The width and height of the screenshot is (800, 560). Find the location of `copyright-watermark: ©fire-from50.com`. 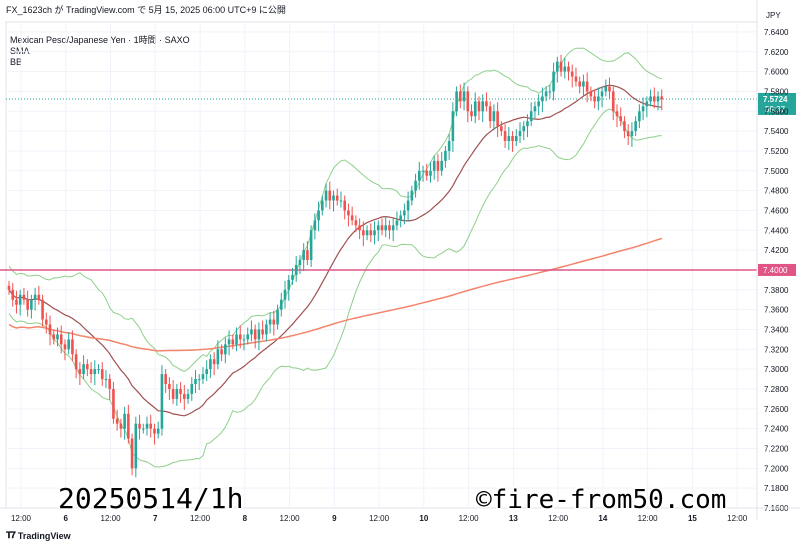

copyright-watermark: ©fire-from50.com is located at coordinates (601, 500).